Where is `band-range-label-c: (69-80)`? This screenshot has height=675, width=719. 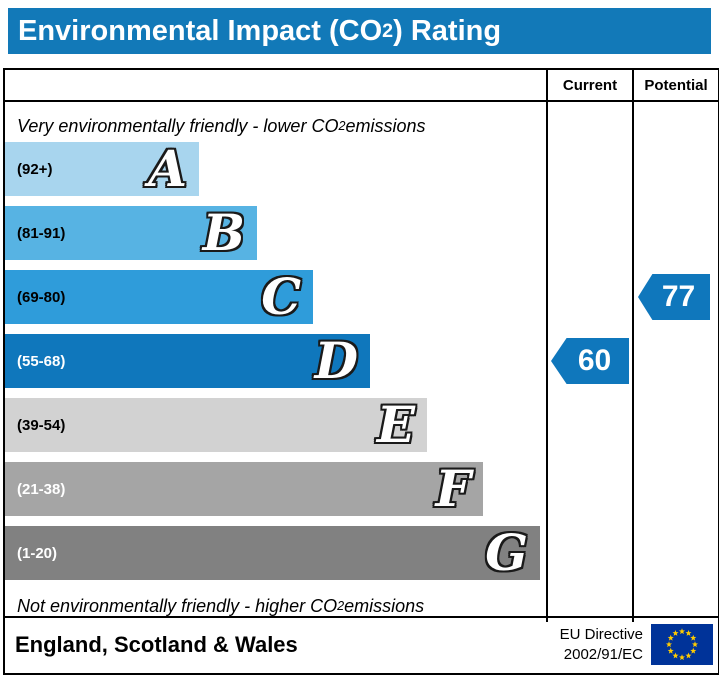
band-range-label-c: (69-80) is located at coordinates (41, 297).